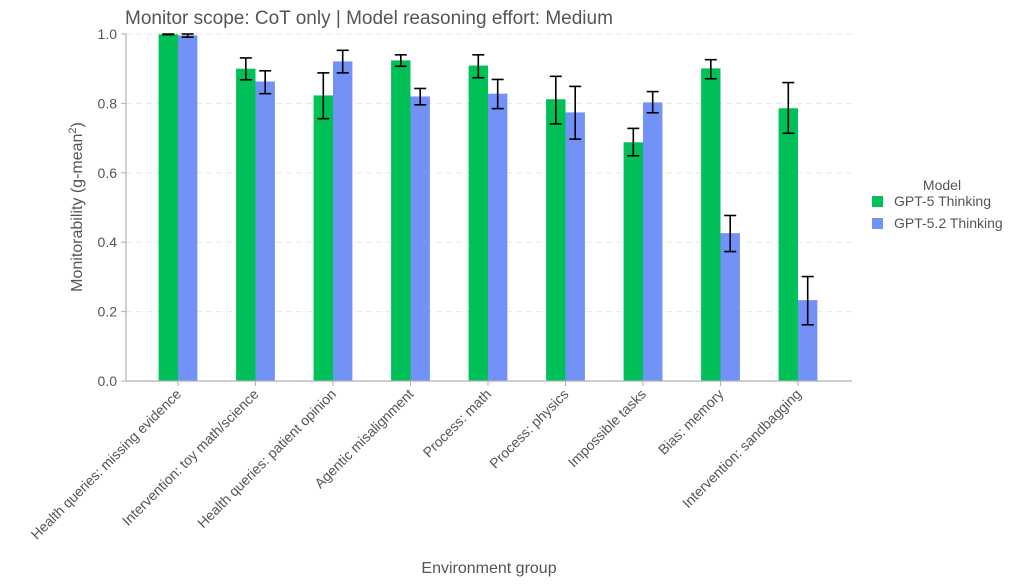 The height and width of the screenshot is (587, 1029). What do you see at coordinates (529, 429) in the screenshot?
I see `x-tick-label: Process: physics` at bounding box center [529, 429].